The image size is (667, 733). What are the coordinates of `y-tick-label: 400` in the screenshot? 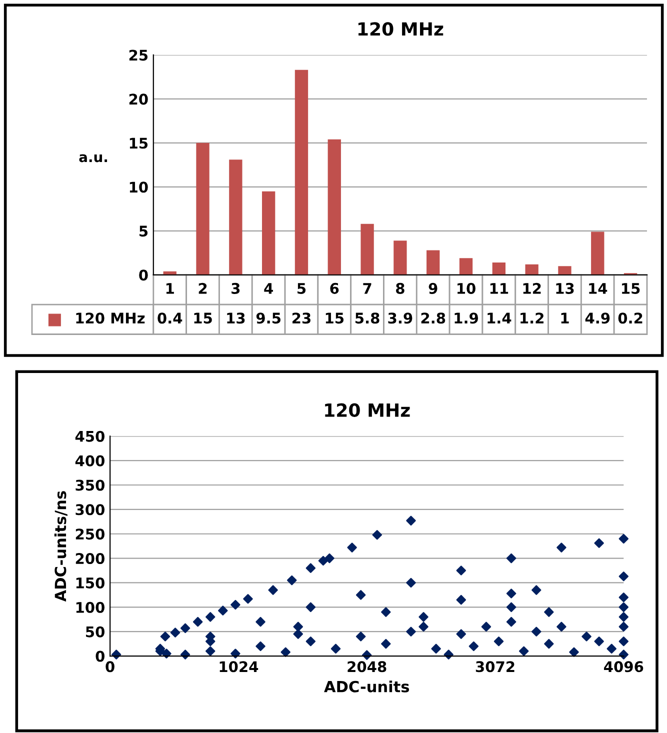 It's located at (89, 460).